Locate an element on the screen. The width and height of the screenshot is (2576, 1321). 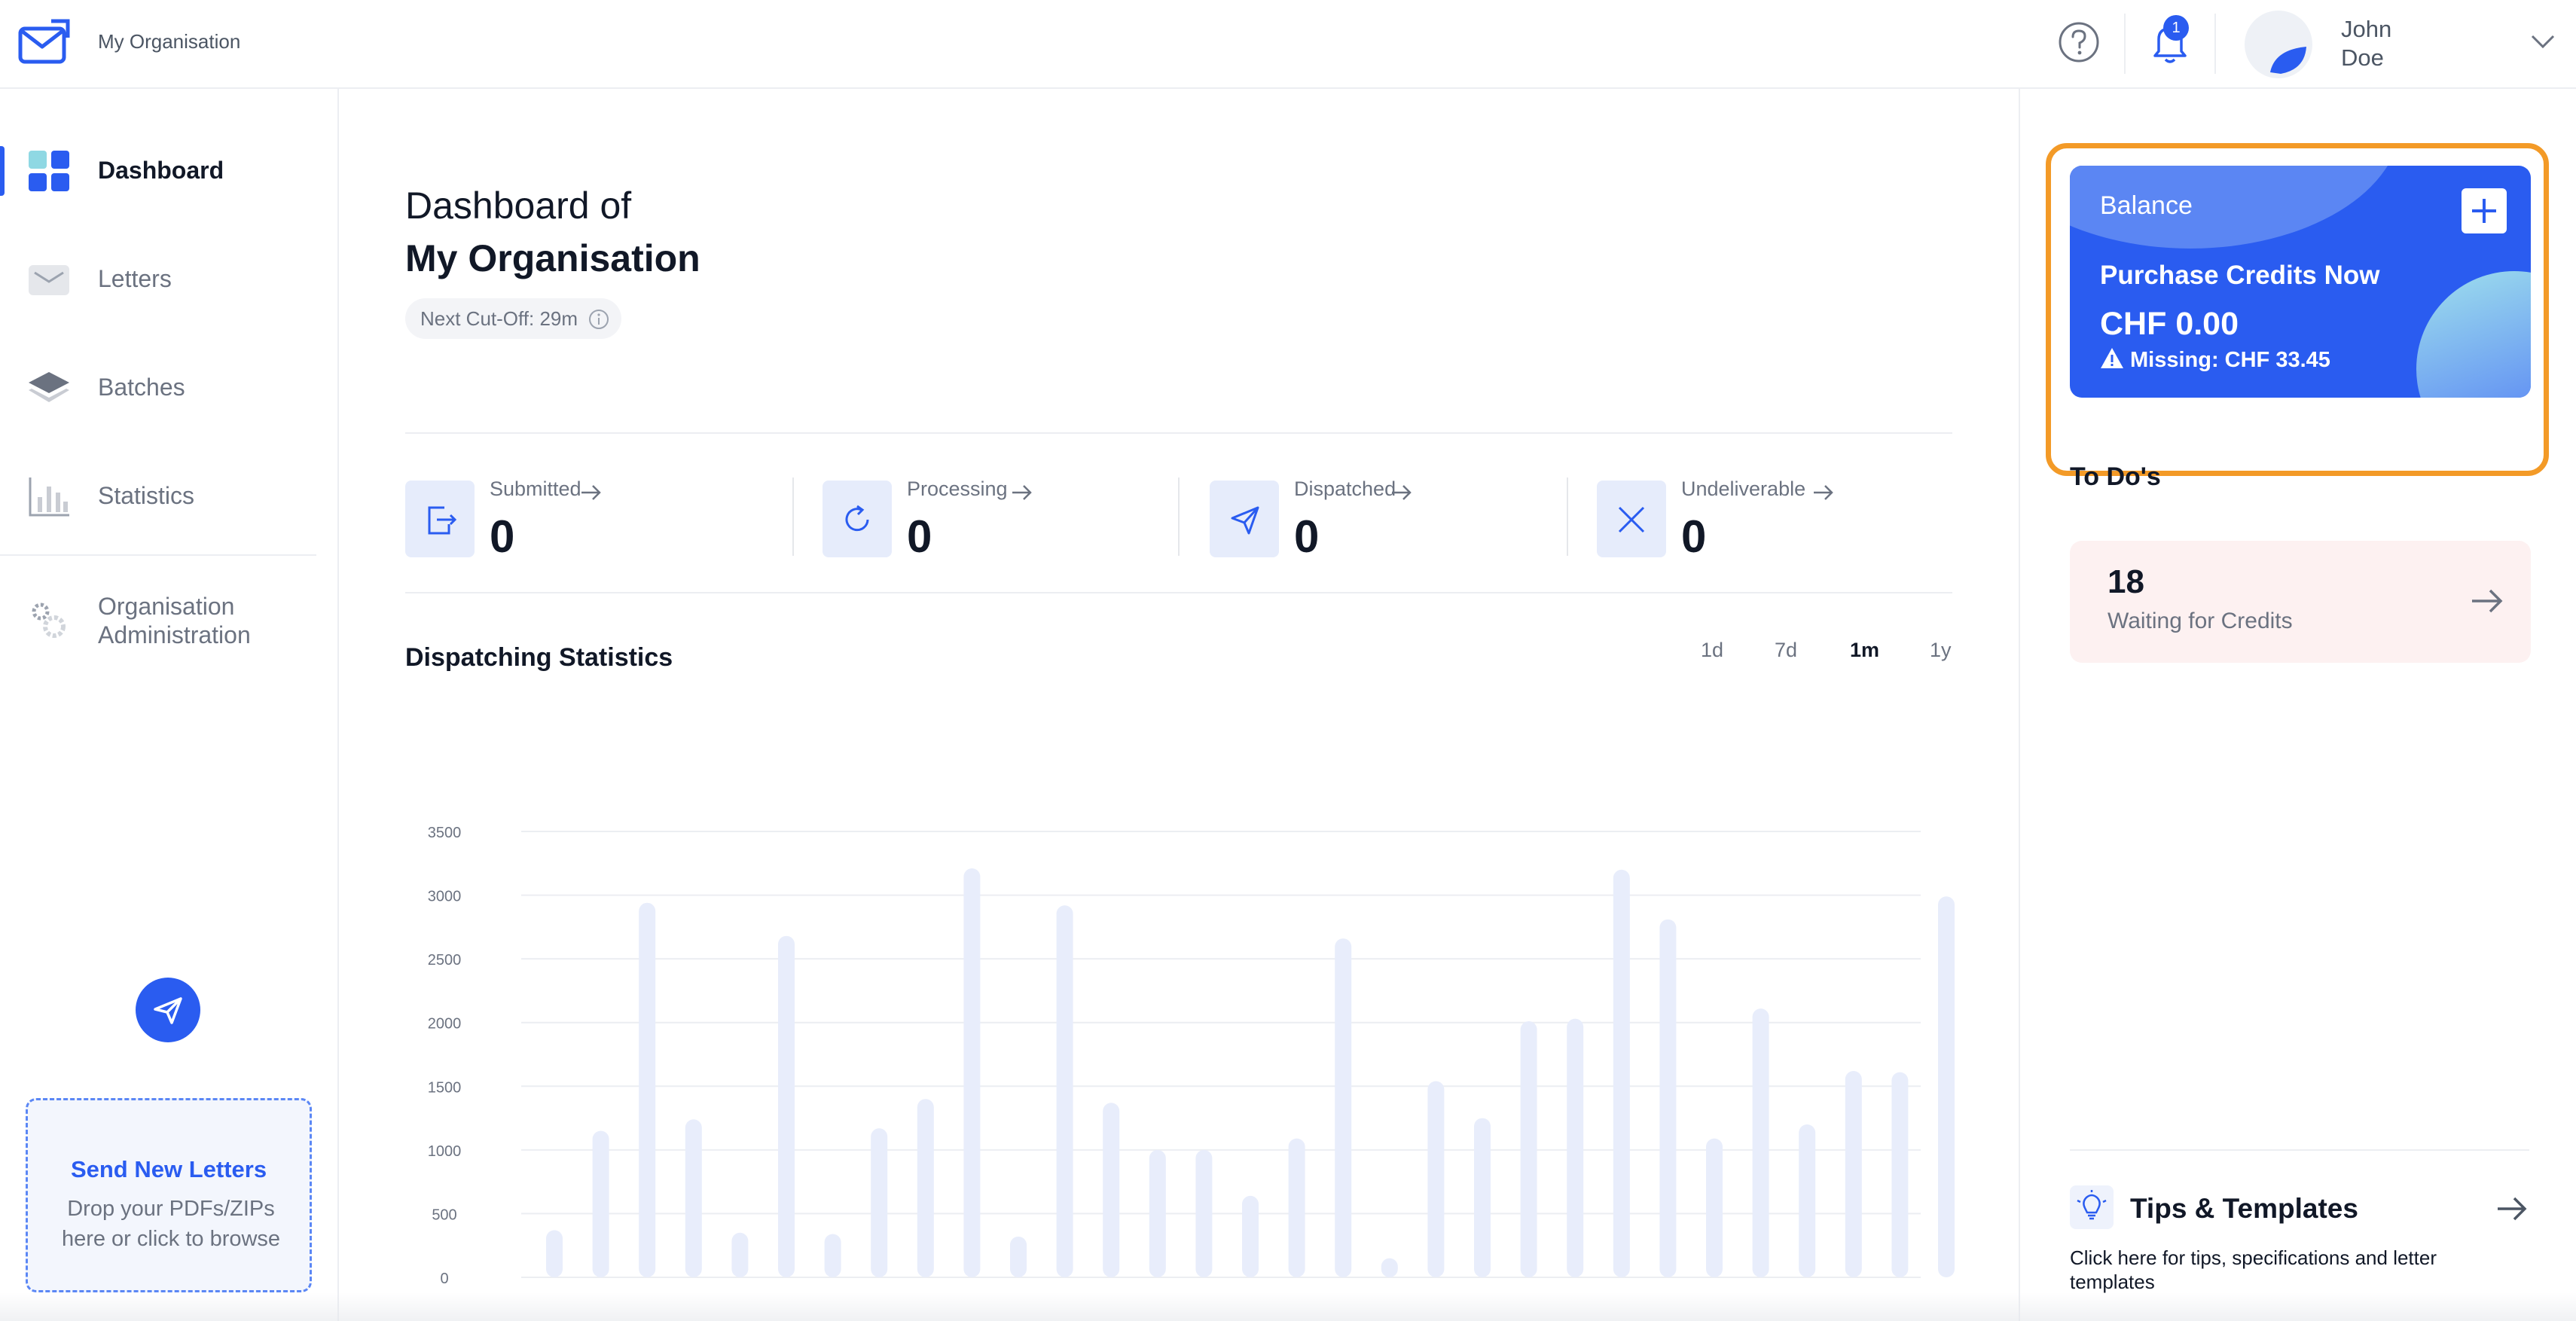
stat-processing: Processing 0 is located at coordinates (1011, 519).